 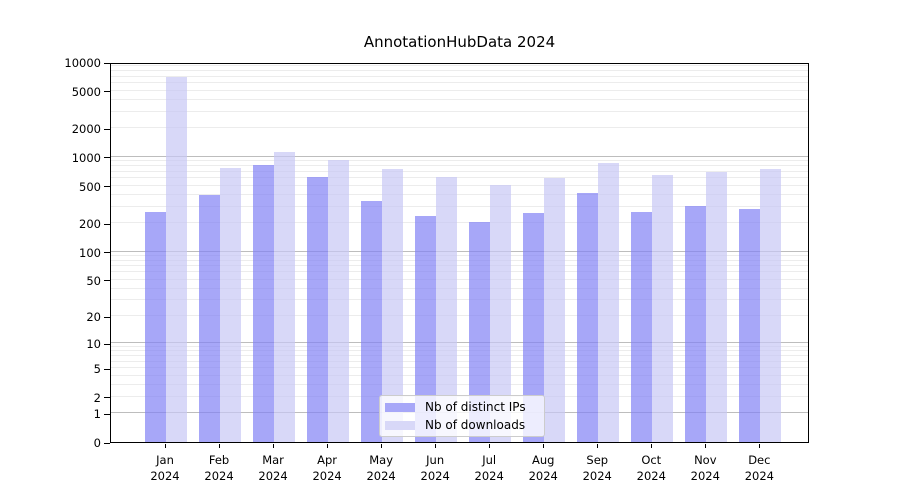 I want to click on legend-label-downloads: Nb of downloads, so click(x=475, y=425).